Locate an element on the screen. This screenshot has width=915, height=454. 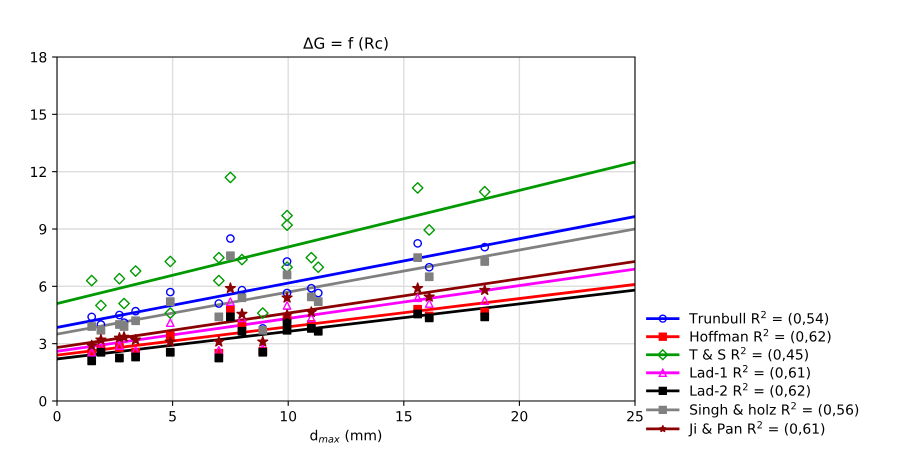
y-tick-label: 6 is located at coordinates (42, 286).